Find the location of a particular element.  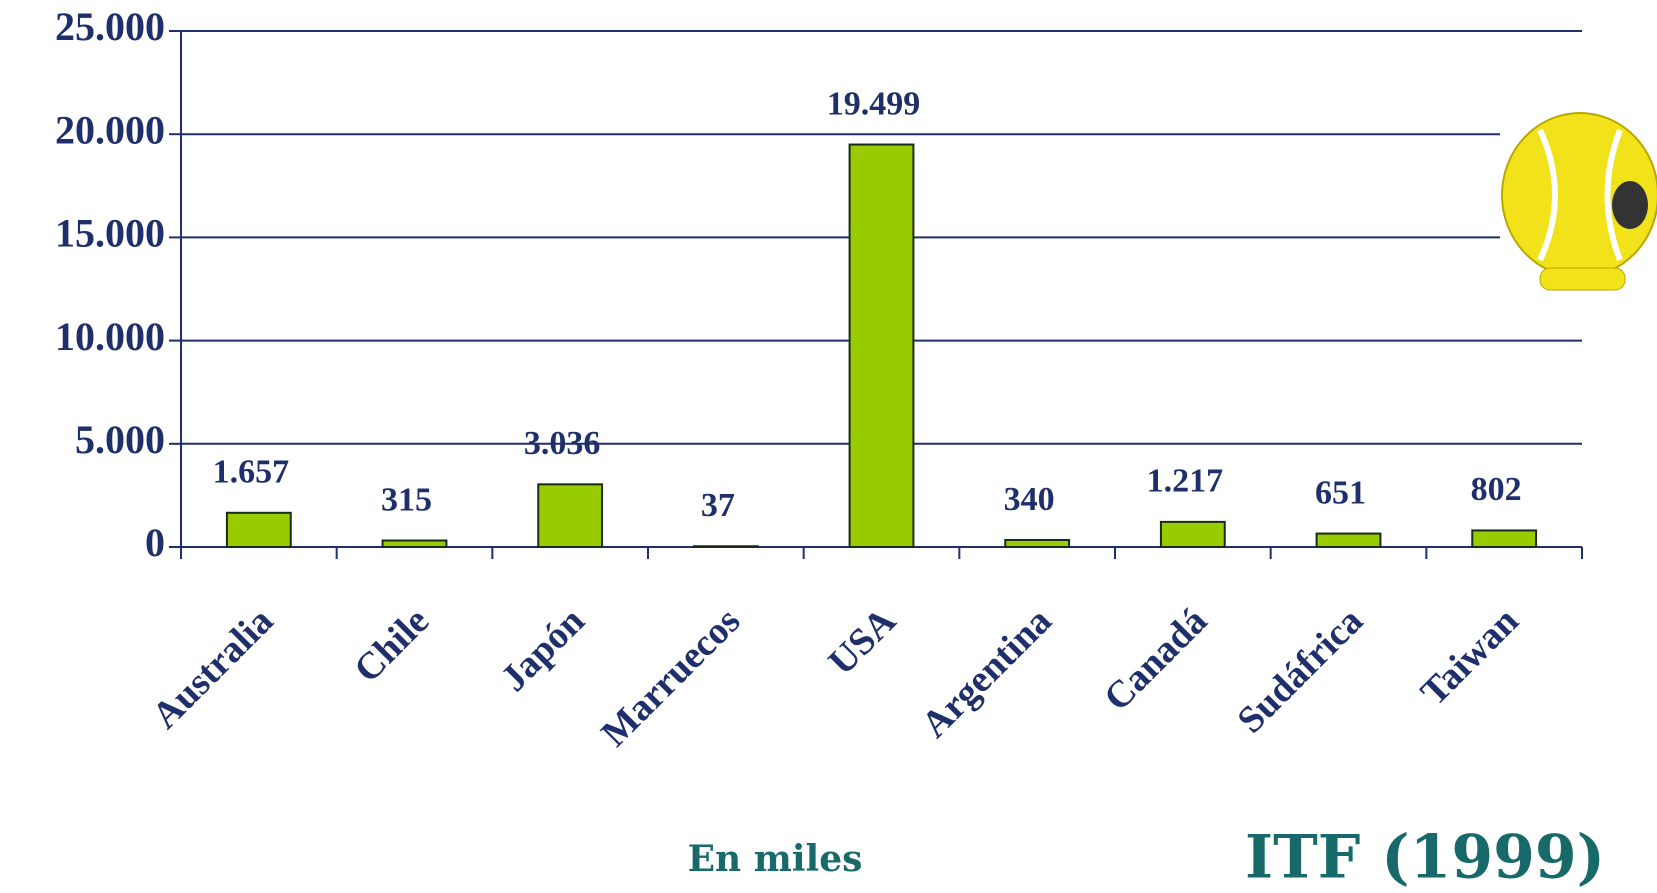

logo-seam is located at coordinates (1580, 195).